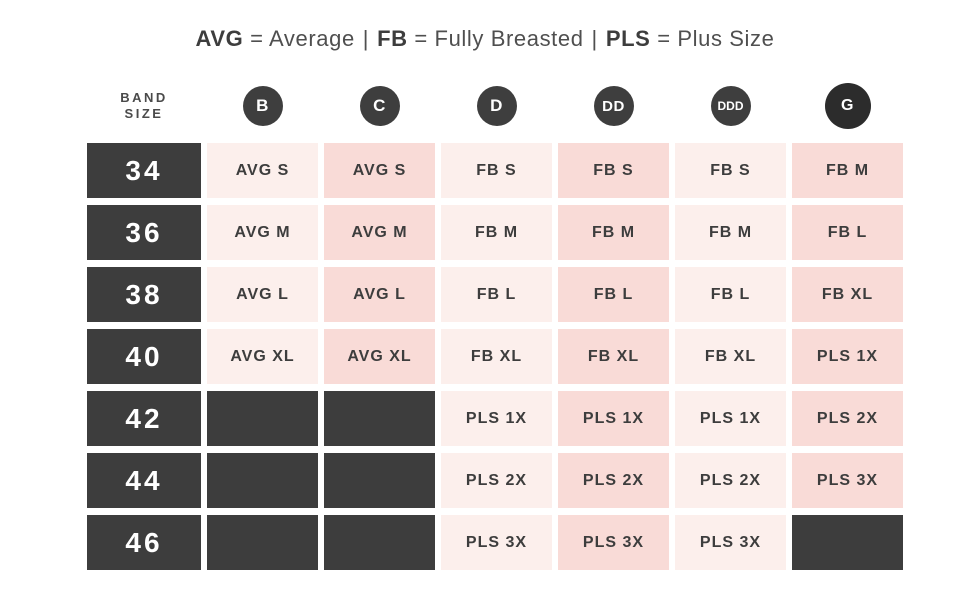  I want to click on band-cell-46: 46, so click(144, 542).